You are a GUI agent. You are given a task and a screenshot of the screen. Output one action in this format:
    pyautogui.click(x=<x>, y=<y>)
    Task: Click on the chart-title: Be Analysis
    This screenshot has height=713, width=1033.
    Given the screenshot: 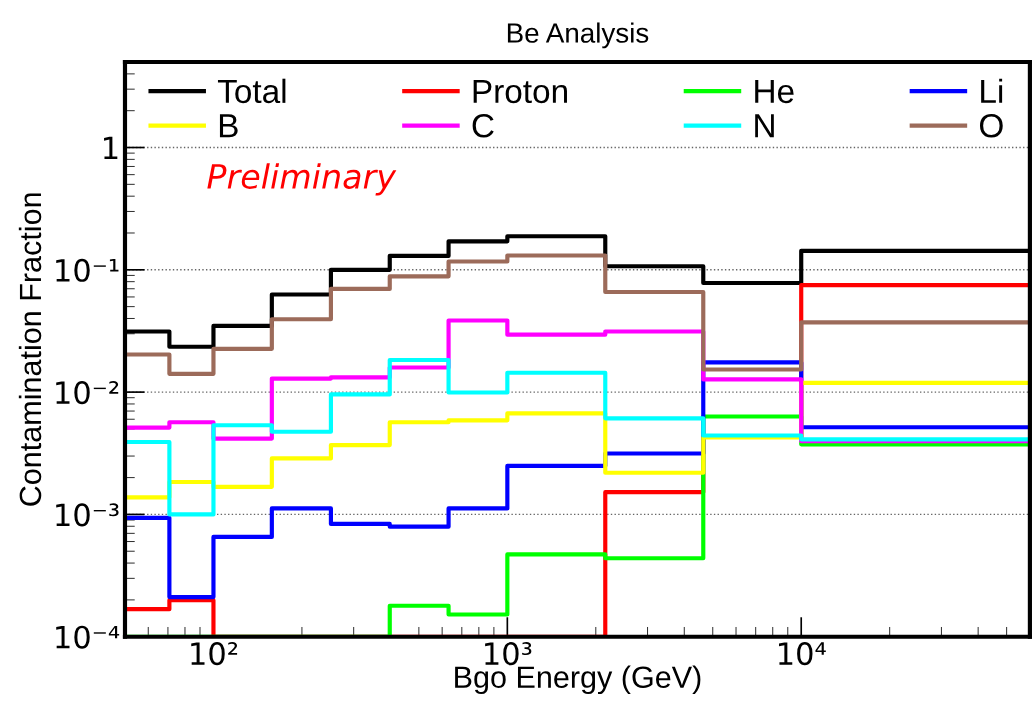 What is the action you would take?
    pyautogui.click(x=578, y=35)
    